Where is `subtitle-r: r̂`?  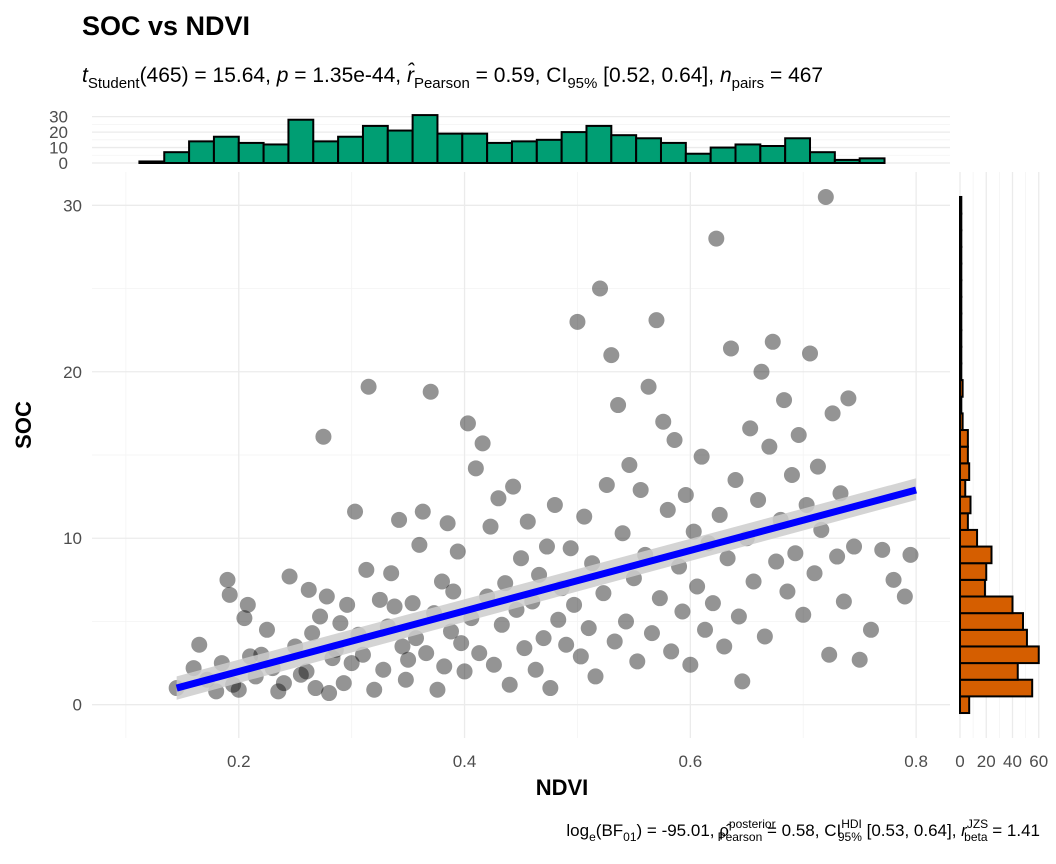
subtitle-r: r̂ is located at coordinates (411, 75).